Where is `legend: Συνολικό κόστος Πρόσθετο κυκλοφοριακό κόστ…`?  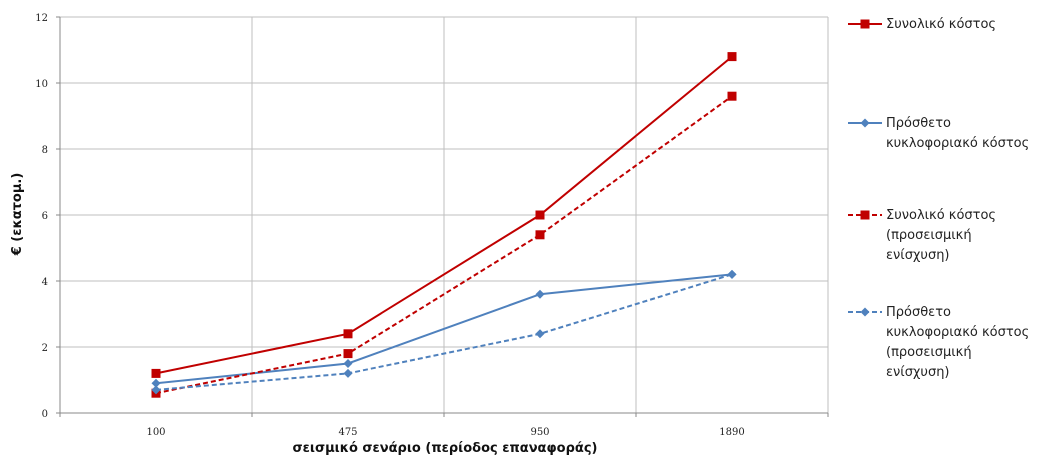
legend: Συνολικό κόστος Πρόσθετο κυκλοφοριακό κόστ… is located at coordinates (938, 198).